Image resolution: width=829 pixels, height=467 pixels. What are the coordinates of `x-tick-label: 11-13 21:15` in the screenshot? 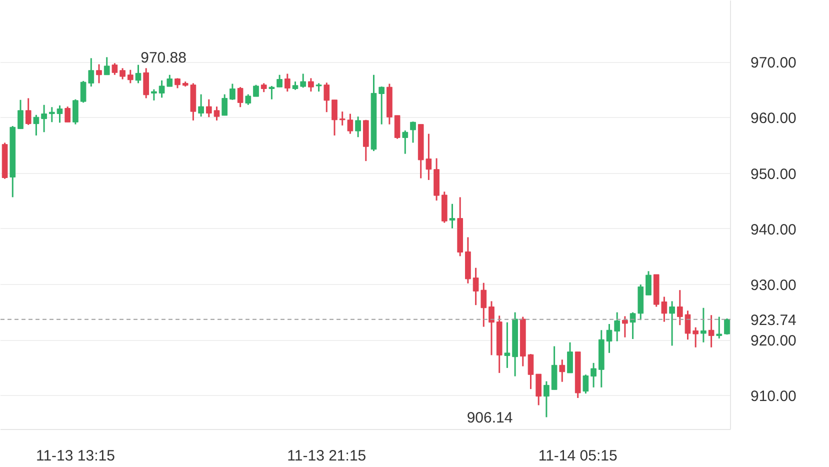 It's located at (326, 456).